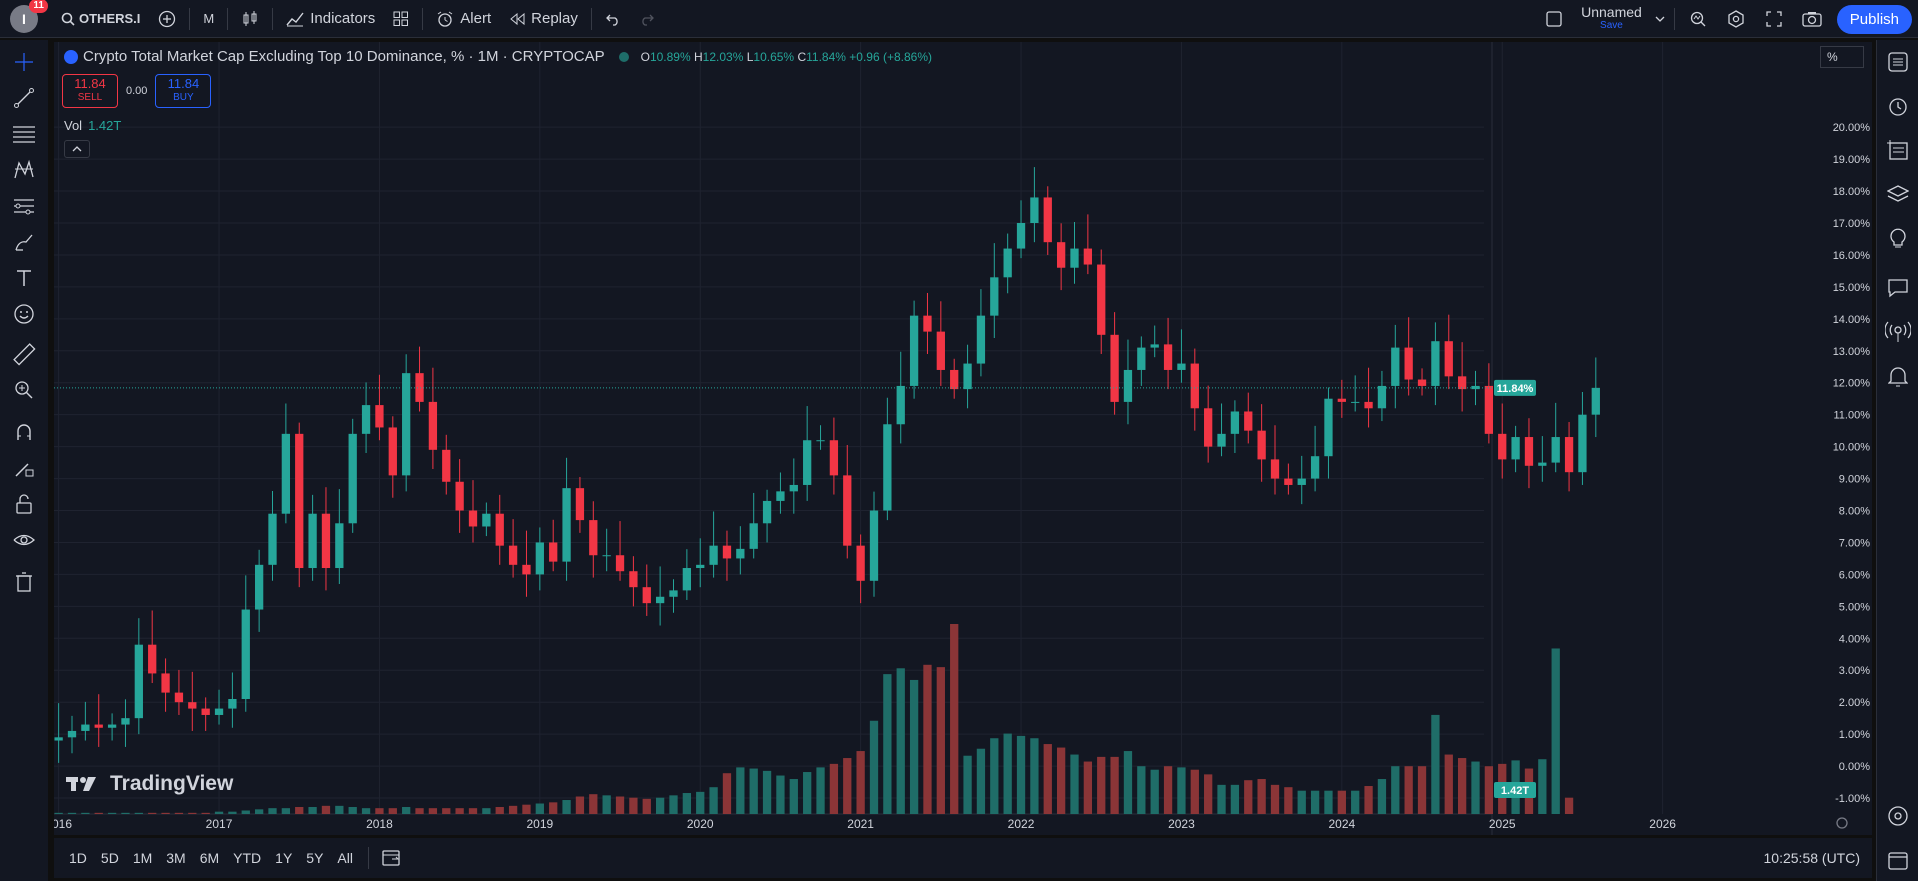 This screenshot has width=1918, height=881. I want to click on publish-button: Publish, so click(1874, 19).